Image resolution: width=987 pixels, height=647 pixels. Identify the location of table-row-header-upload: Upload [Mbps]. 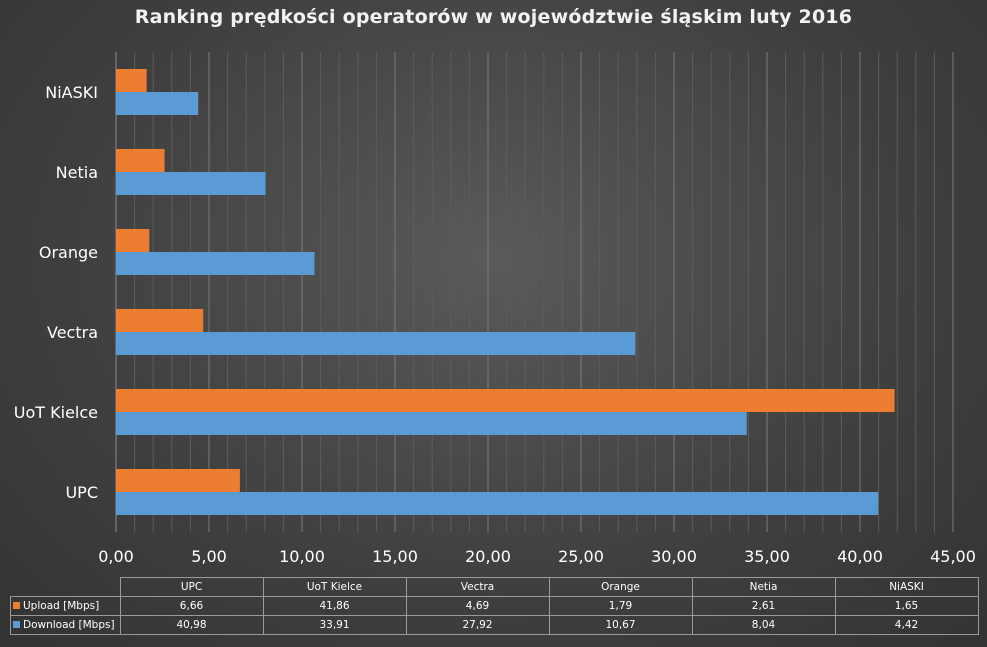
(65, 606).